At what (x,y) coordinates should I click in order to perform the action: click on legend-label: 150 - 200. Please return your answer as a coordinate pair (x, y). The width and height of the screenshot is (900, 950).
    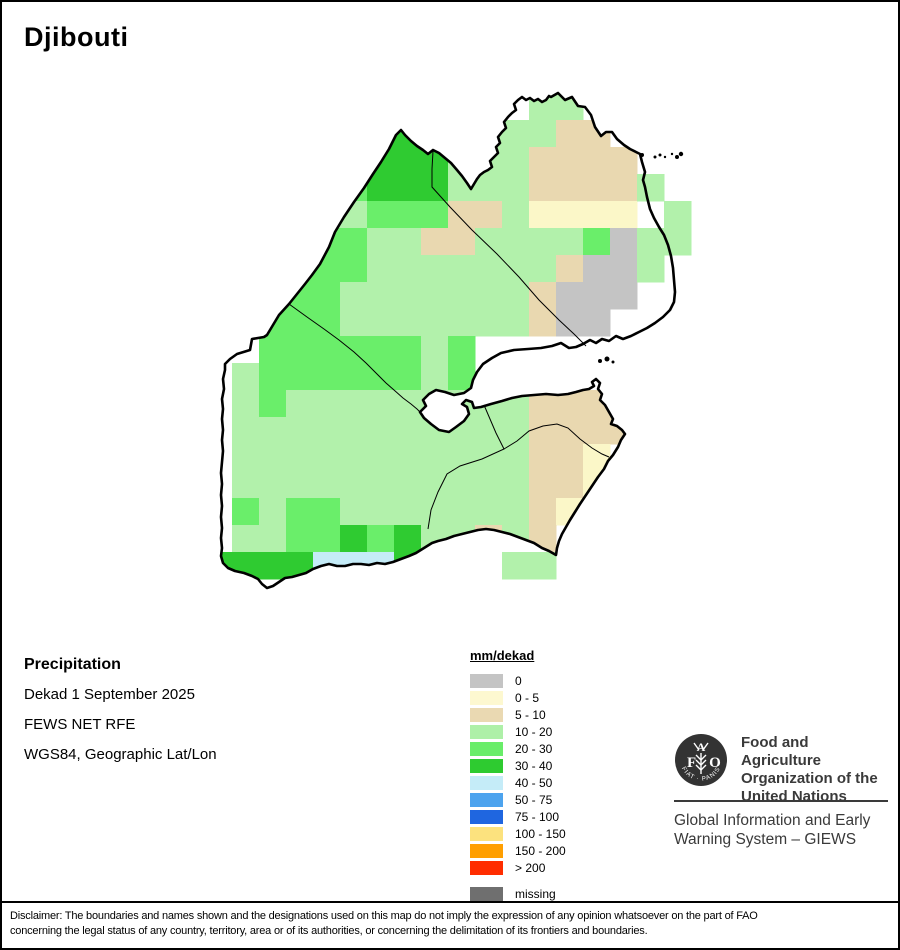
    Looking at the image, I should click on (540, 850).